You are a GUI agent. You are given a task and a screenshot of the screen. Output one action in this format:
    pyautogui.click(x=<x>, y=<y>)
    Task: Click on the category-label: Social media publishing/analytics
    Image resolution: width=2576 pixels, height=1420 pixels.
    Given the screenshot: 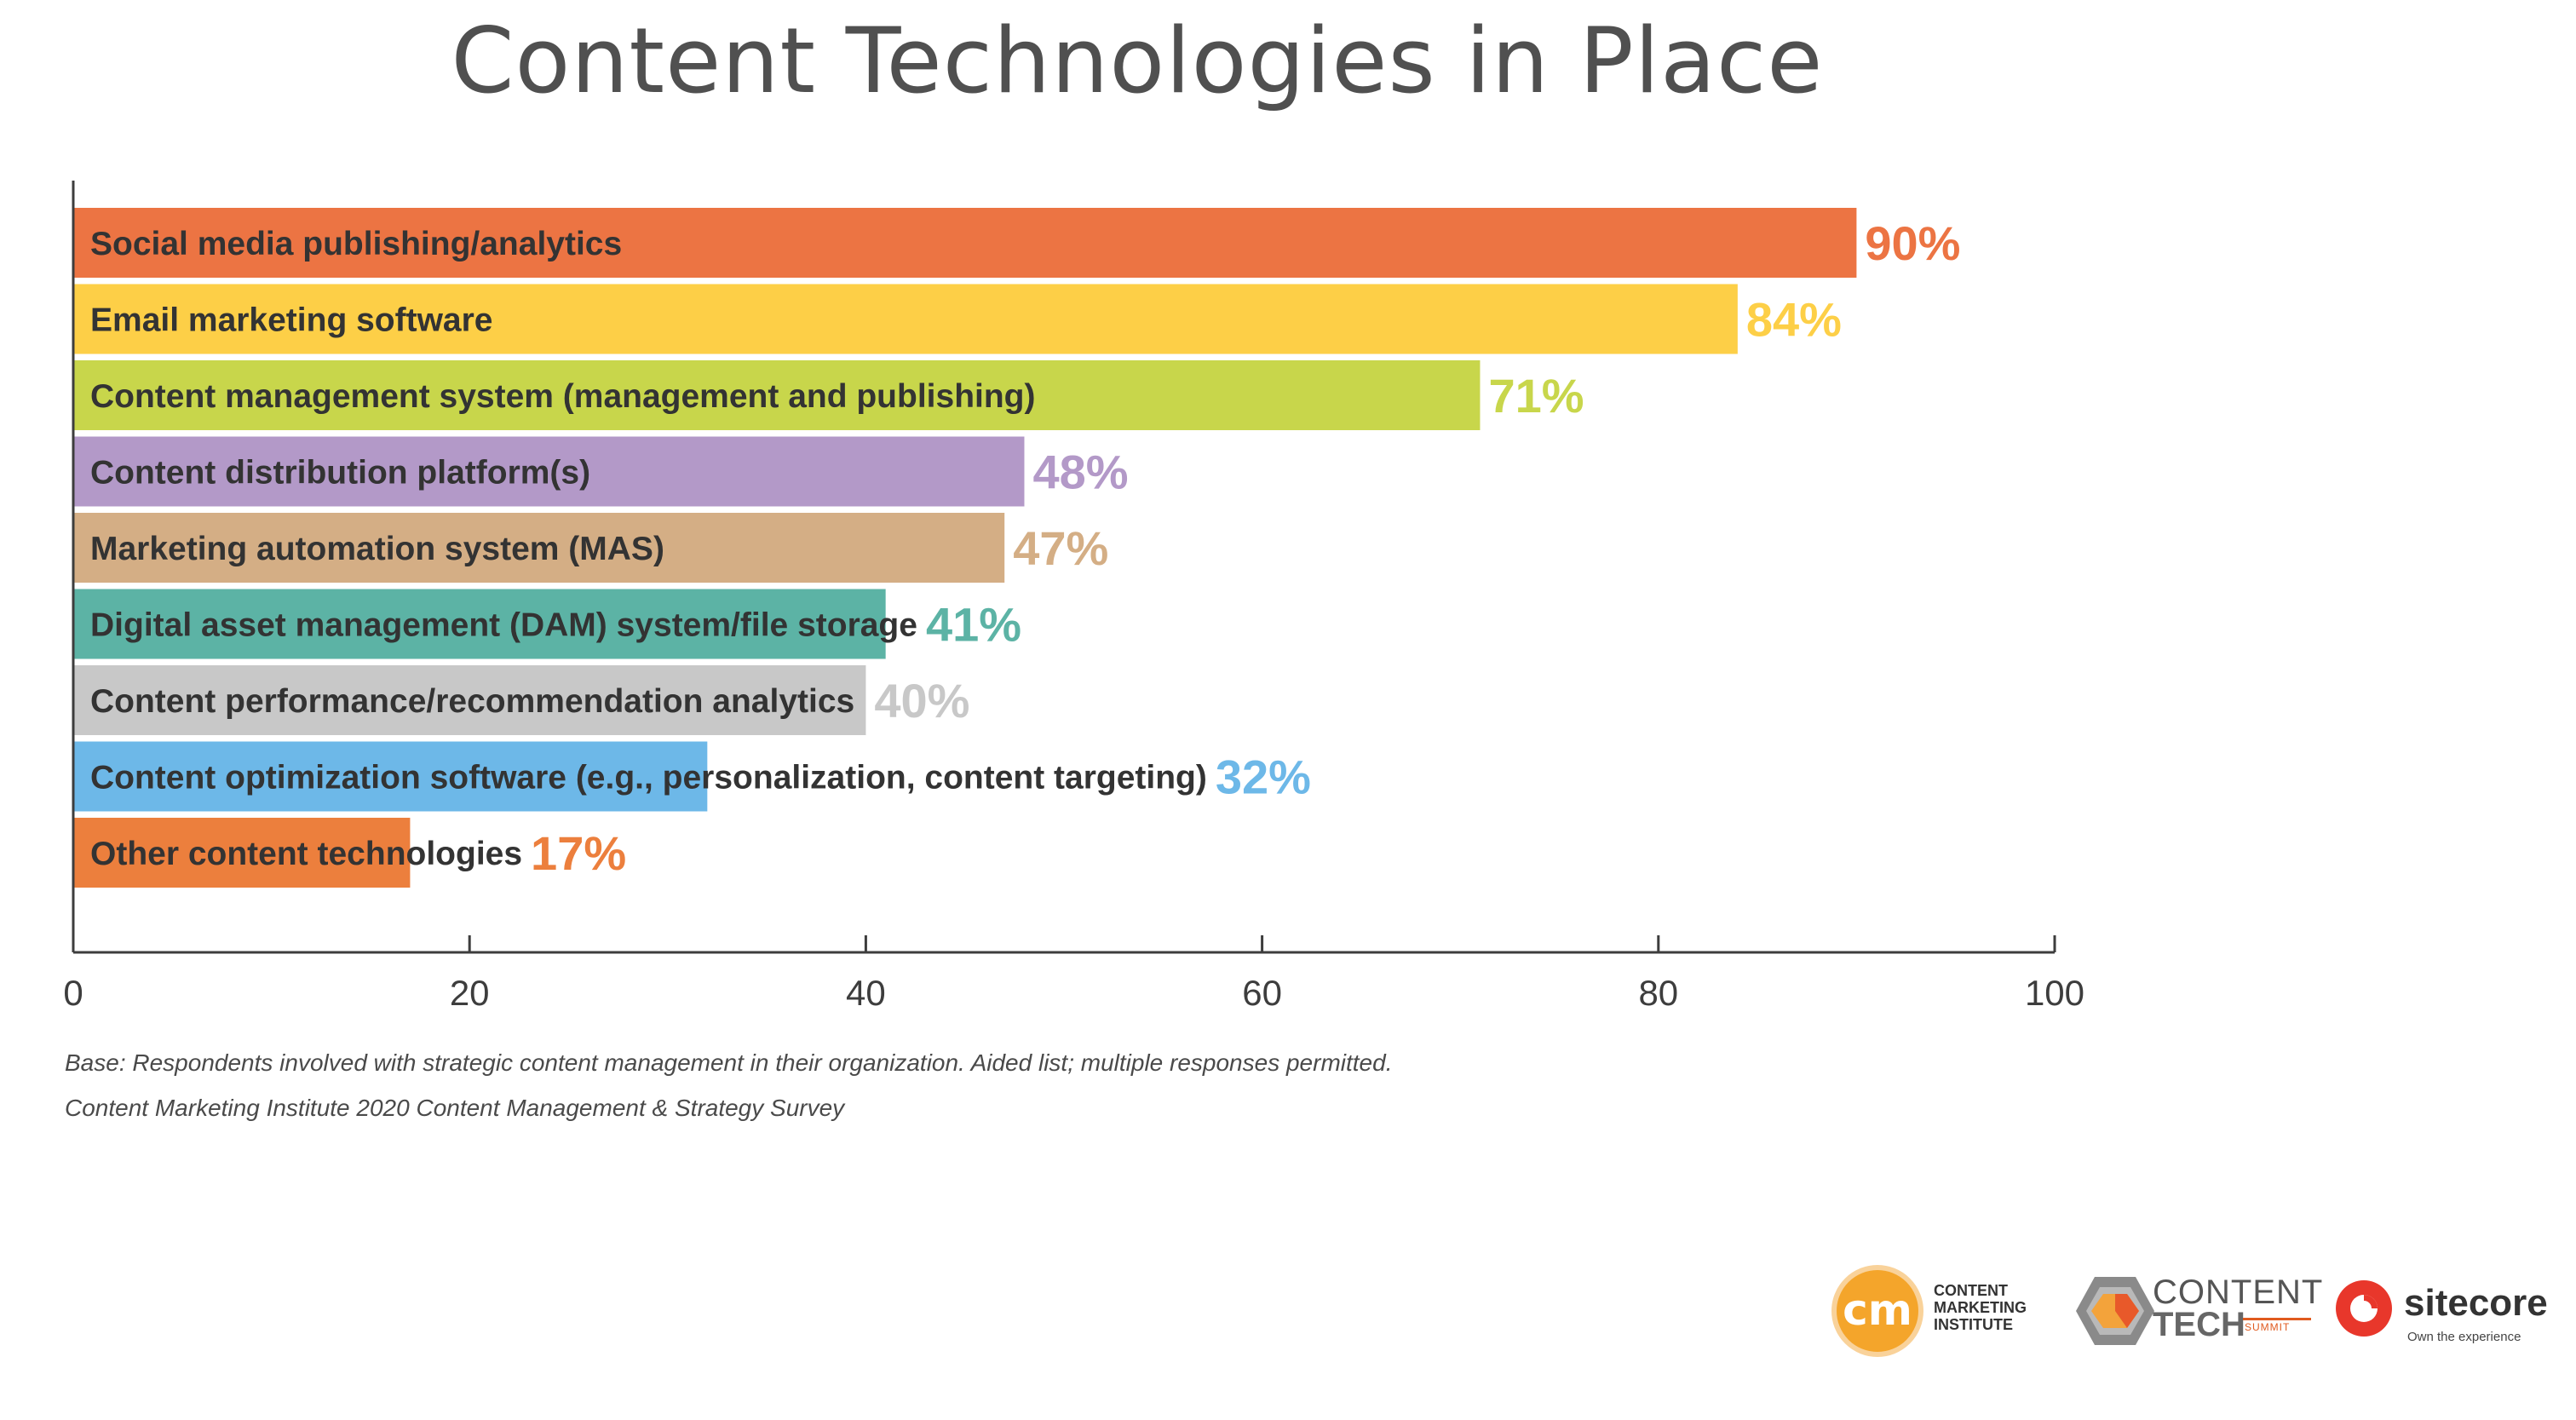 What is the action you would take?
    pyautogui.click(x=356, y=244)
    